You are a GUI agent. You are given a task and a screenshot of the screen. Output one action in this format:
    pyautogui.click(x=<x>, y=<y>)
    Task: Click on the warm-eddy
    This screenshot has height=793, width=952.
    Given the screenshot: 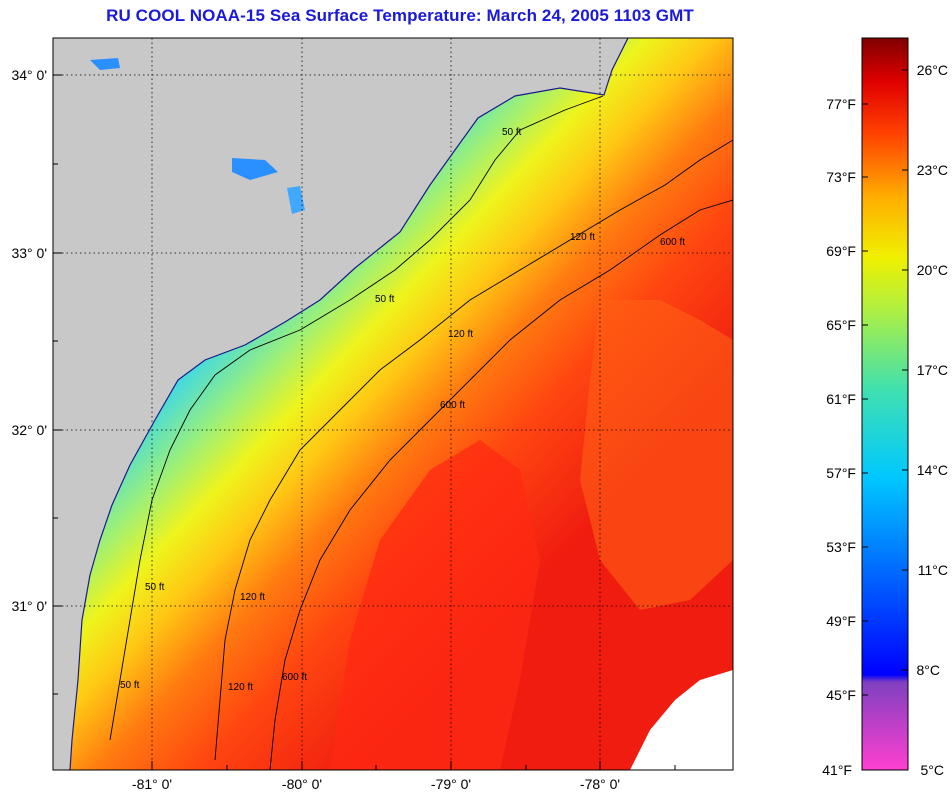 What is the action you would take?
    pyautogui.click(x=656, y=455)
    